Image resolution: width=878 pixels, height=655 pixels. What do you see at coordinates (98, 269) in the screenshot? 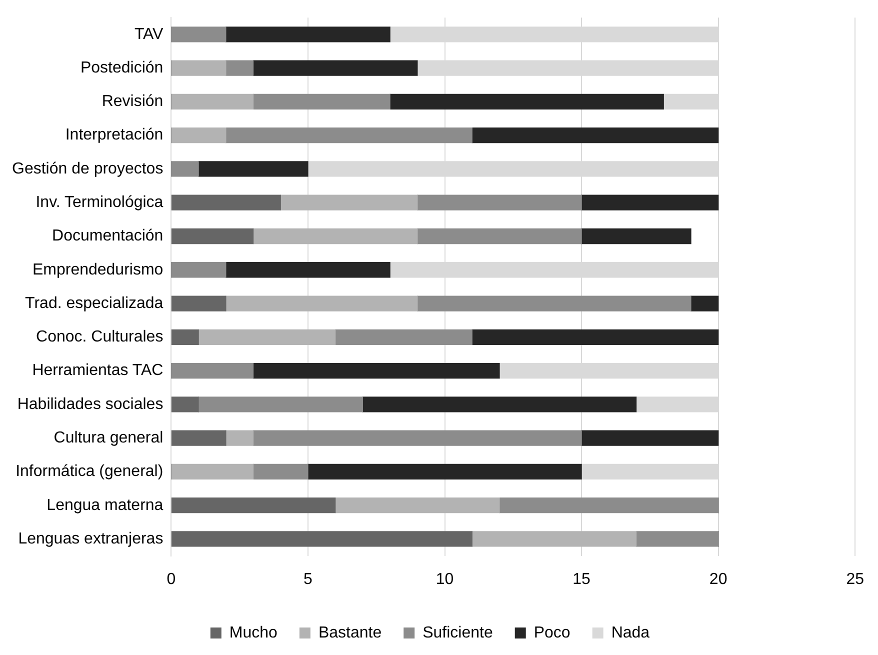
I see `y-tick-label: Emprendedurismo` at bounding box center [98, 269].